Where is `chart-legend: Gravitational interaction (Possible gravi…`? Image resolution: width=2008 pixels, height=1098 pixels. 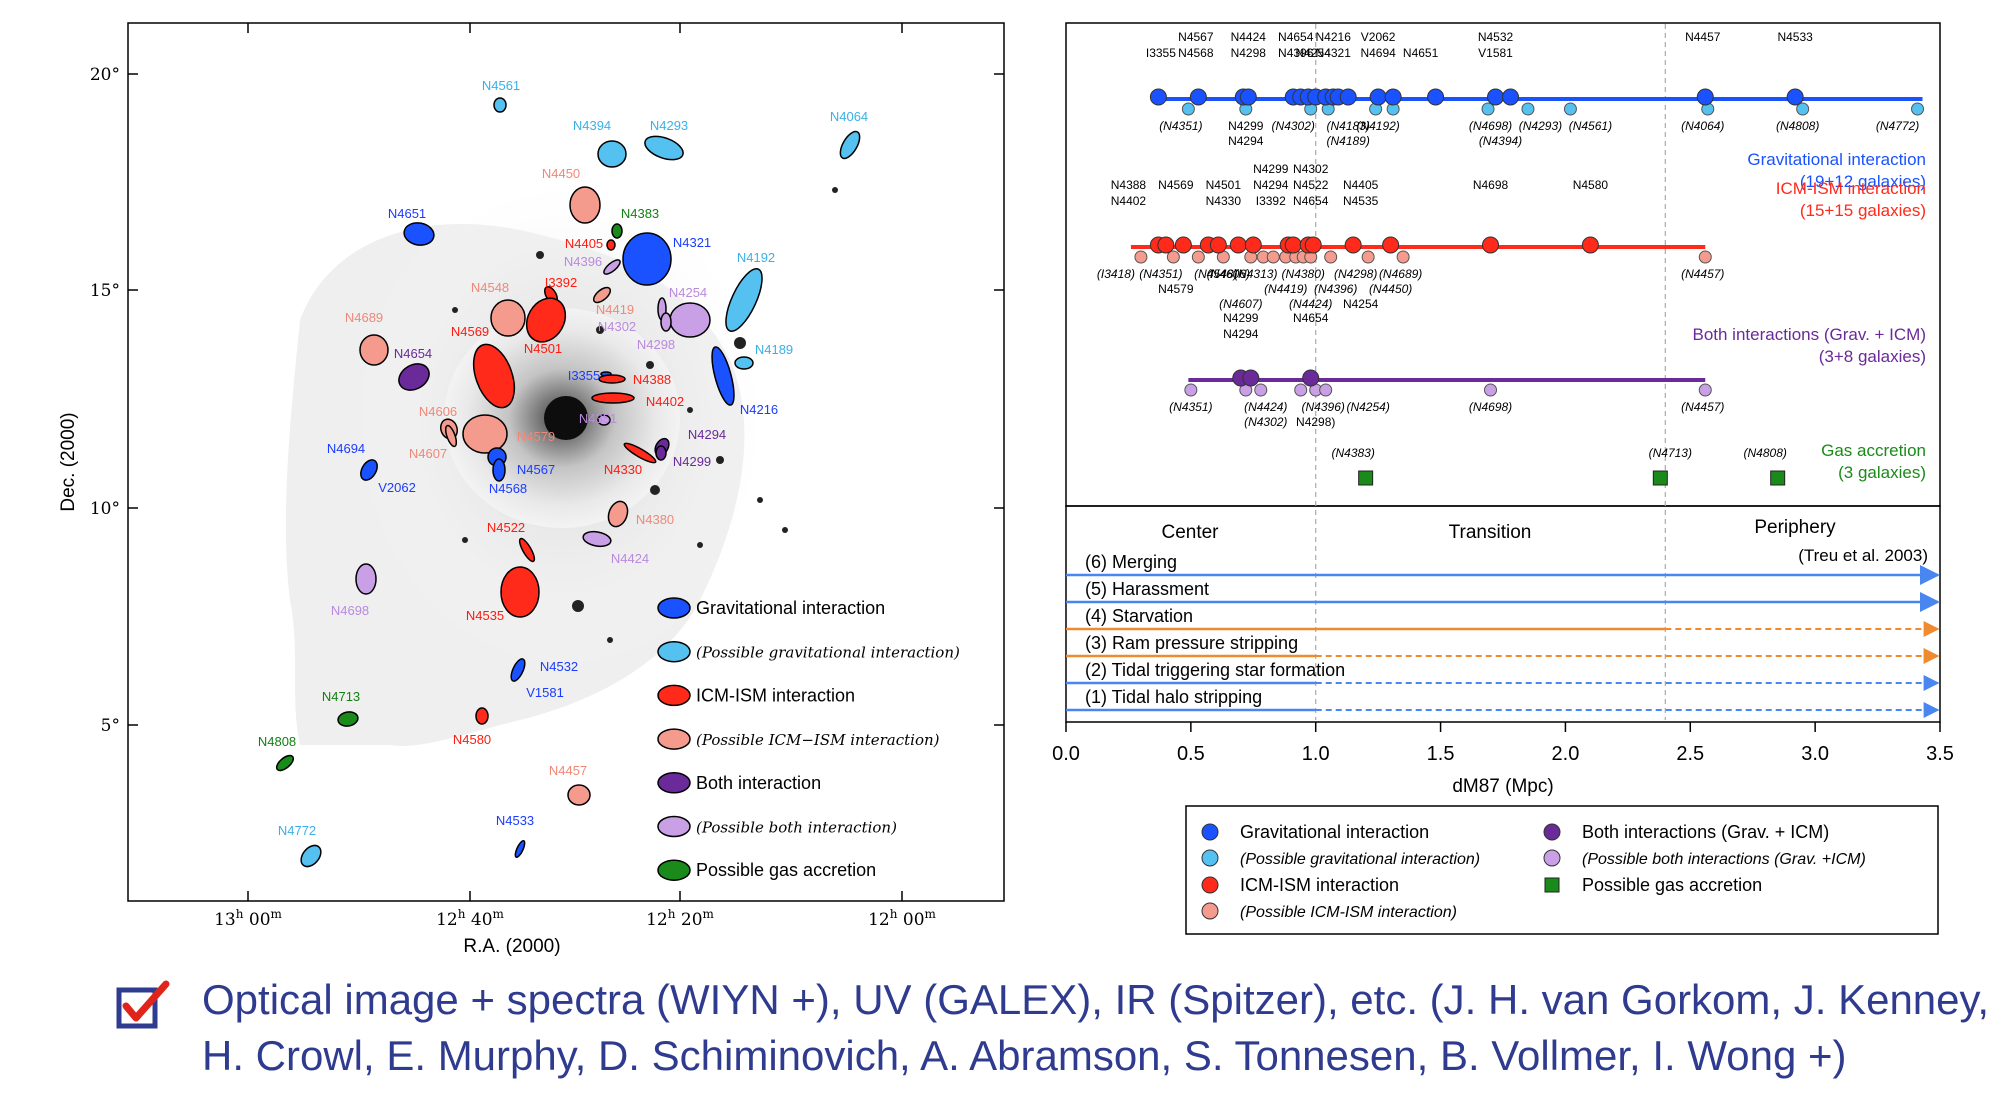
chart-legend: Gravitational interaction (Possible gravi… is located at coordinates (1533, 871).